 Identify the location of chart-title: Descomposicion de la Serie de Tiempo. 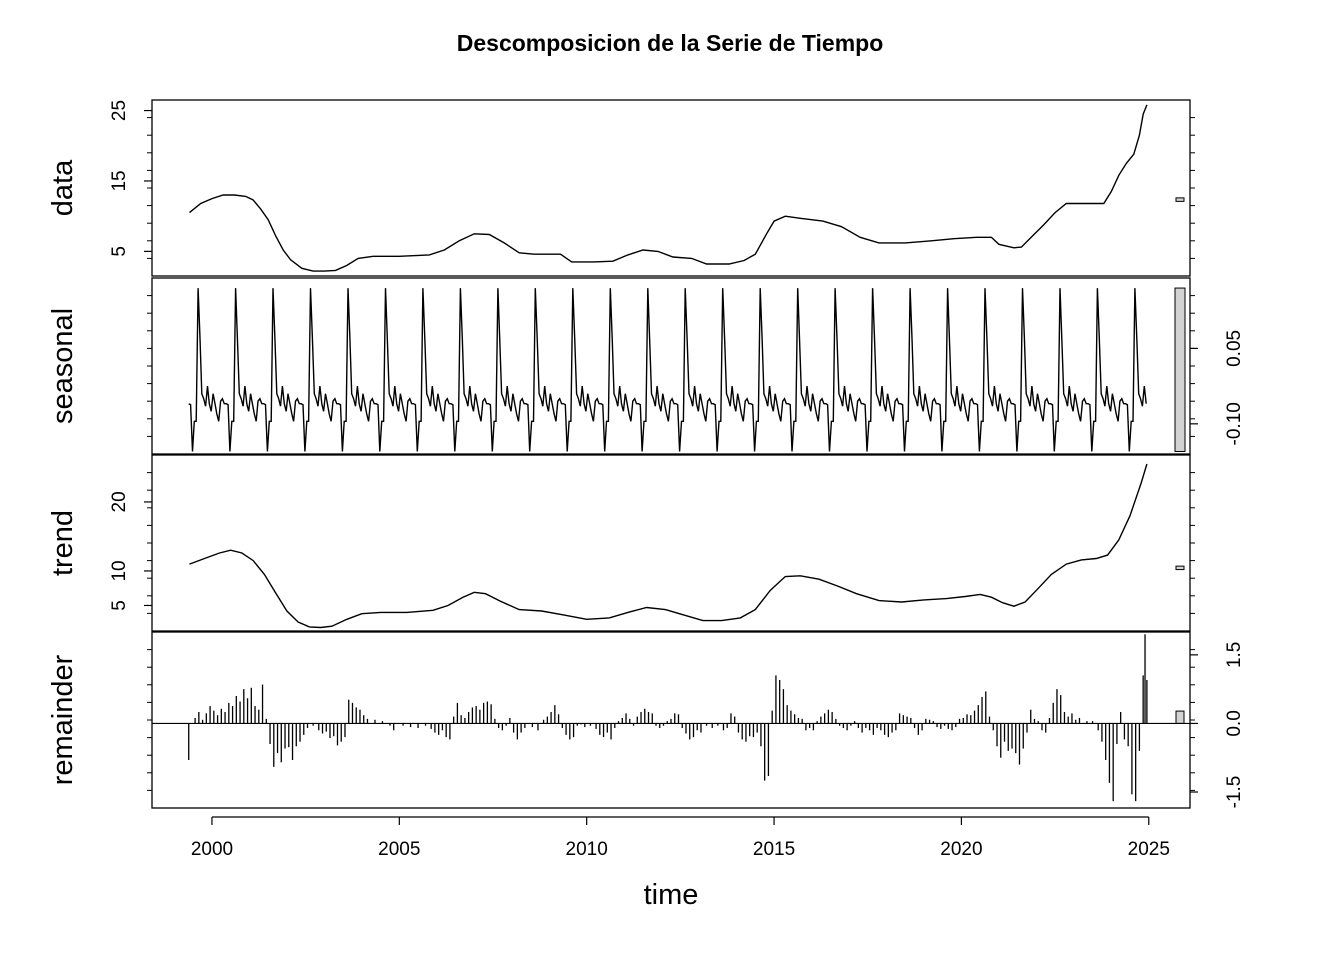
(670, 43).